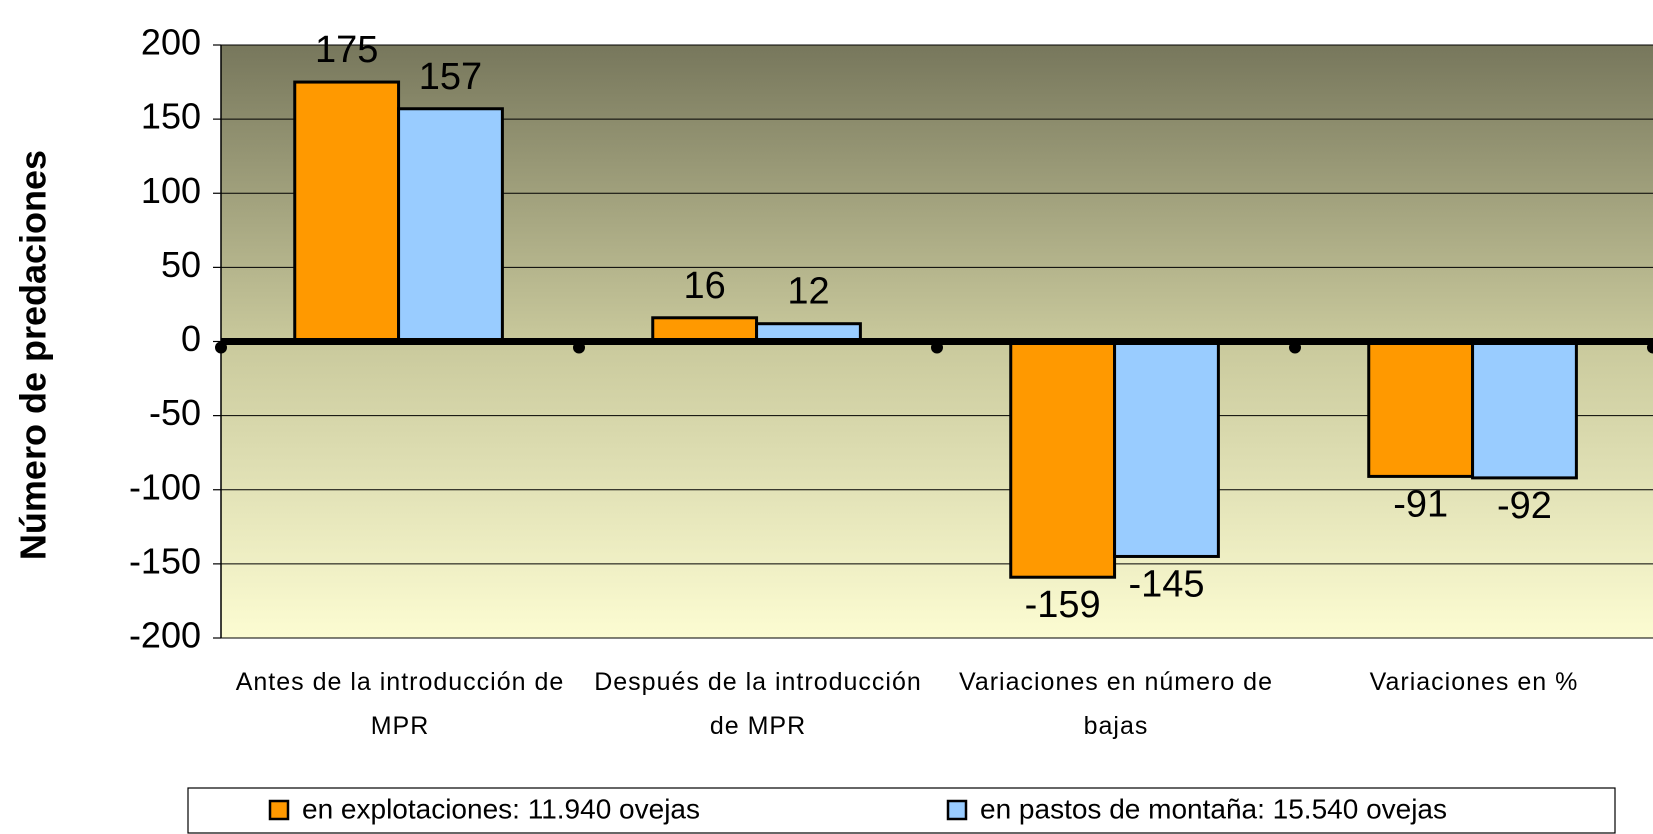 The image size is (1653, 834). Describe the element at coordinates (1213, 808) in the screenshot. I see `legend-label: en pastos de montaña: 15.540 ovejas` at that location.